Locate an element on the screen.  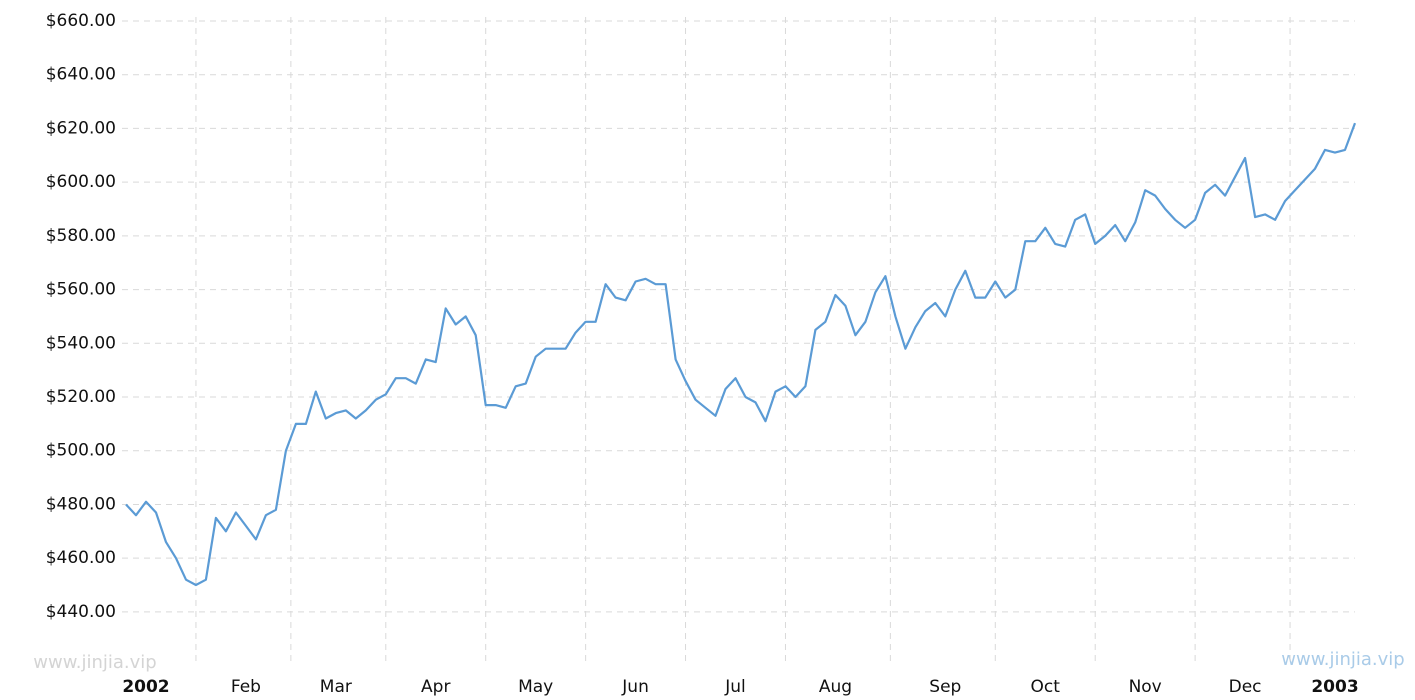
x-tick-label: Nov is located at coordinates (1145, 687).